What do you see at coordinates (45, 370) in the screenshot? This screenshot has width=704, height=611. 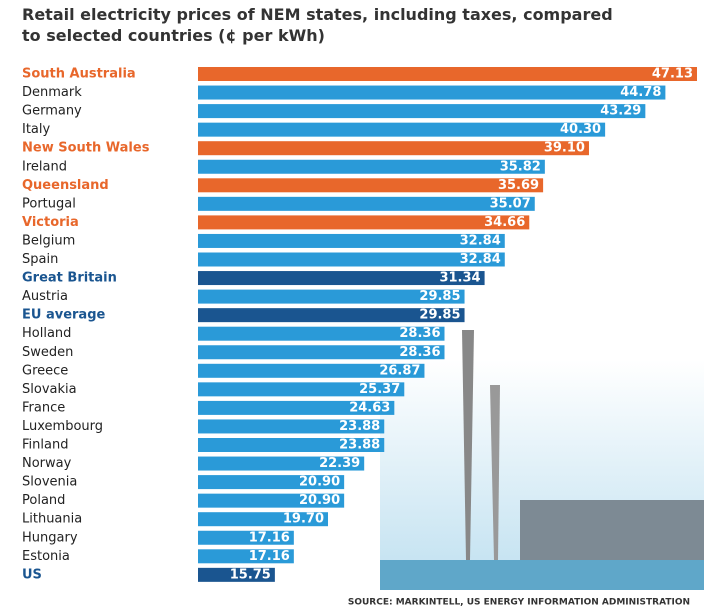 I see `category-label: Greece` at bounding box center [45, 370].